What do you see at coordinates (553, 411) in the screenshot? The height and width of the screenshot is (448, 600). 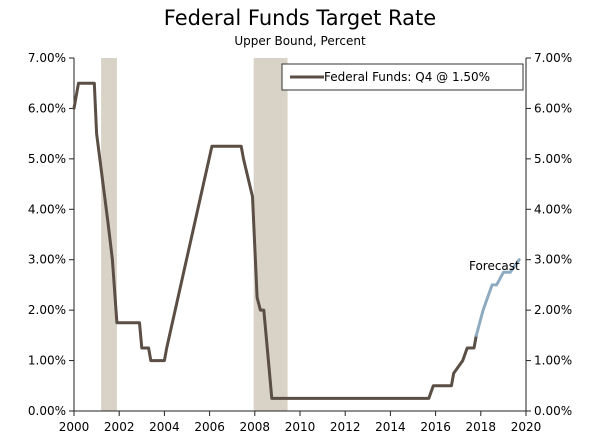 I see `y-tick-label-right: 0.00%` at bounding box center [553, 411].